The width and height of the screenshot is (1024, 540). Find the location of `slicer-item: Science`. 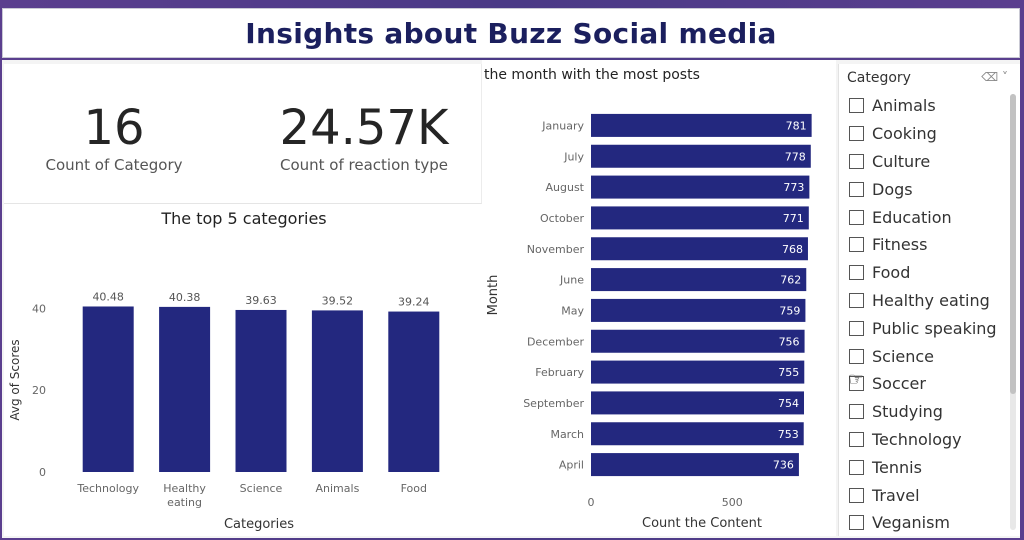

slicer-item: Science is located at coordinates (929, 356).